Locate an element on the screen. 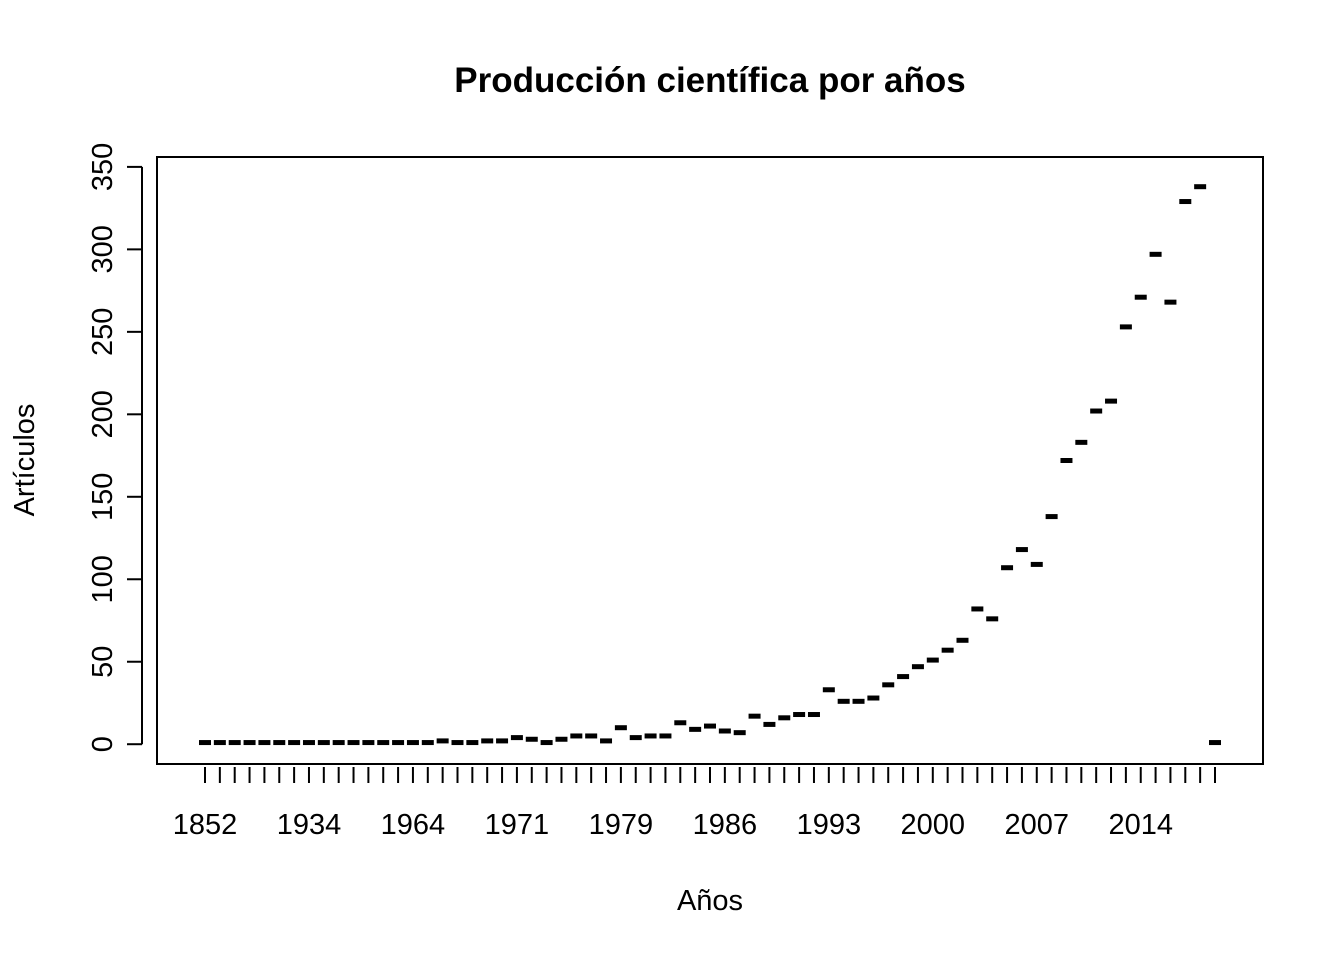  x-tick-label: 1964 is located at coordinates (413, 825).